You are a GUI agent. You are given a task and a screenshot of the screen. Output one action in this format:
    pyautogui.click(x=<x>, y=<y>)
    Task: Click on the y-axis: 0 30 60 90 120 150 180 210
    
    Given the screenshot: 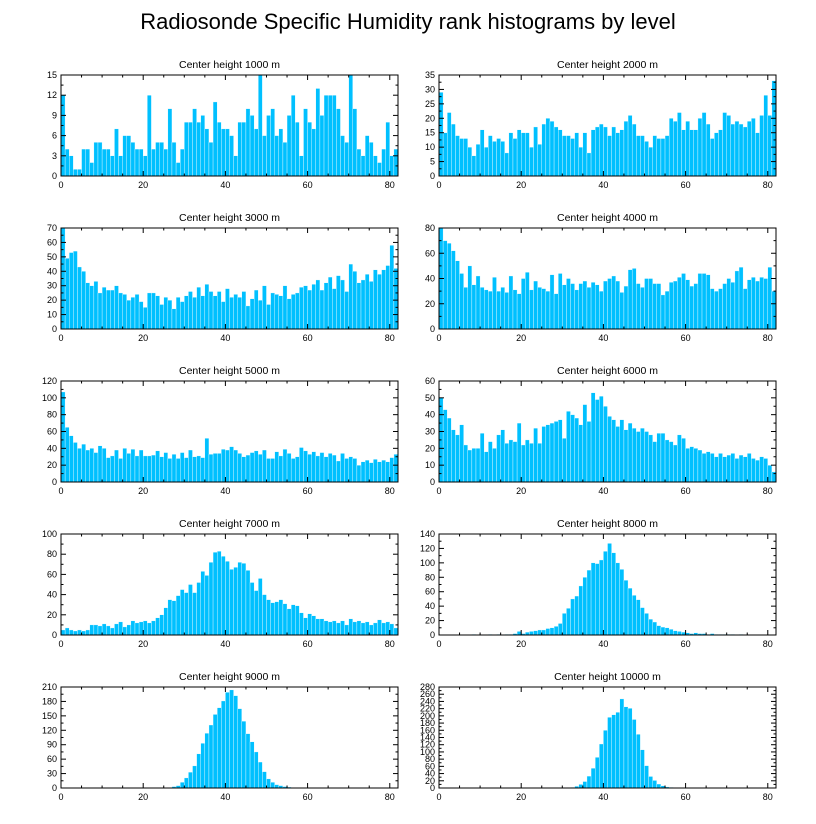 What is the action you would take?
    pyautogui.click(x=220, y=737)
    